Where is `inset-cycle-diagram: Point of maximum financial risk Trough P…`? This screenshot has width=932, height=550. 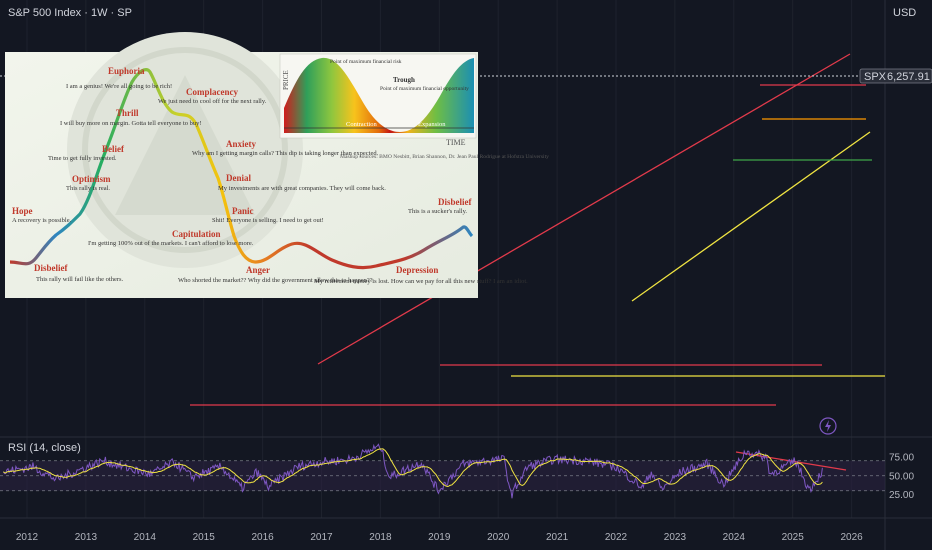
inset-cycle-diagram: Point of maximum financial risk Trough P… is located at coordinates (378, 100).